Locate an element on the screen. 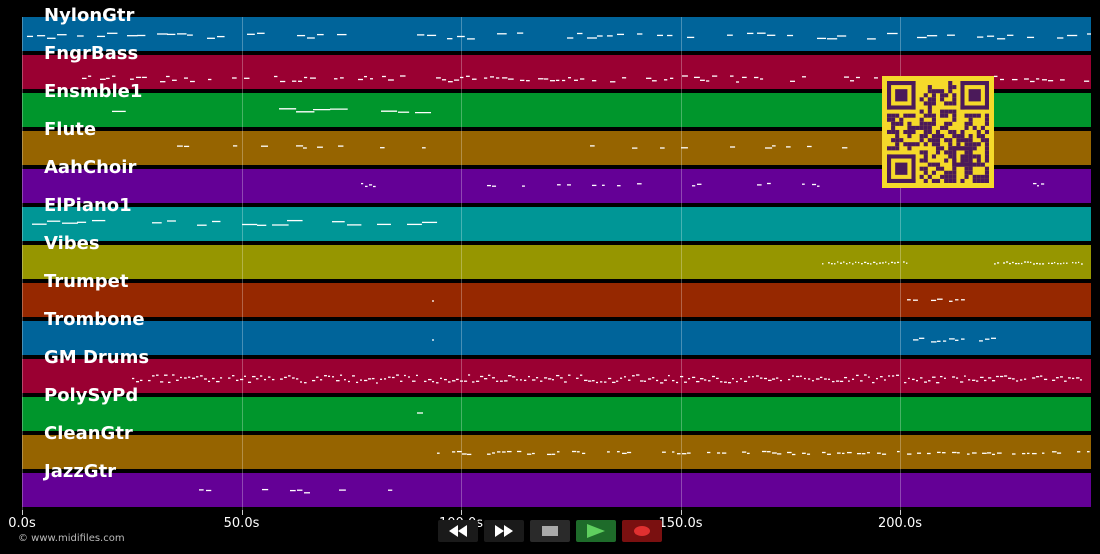 The width and height of the screenshot is (1100, 554). stop-button is located at coordinates (550, 531).